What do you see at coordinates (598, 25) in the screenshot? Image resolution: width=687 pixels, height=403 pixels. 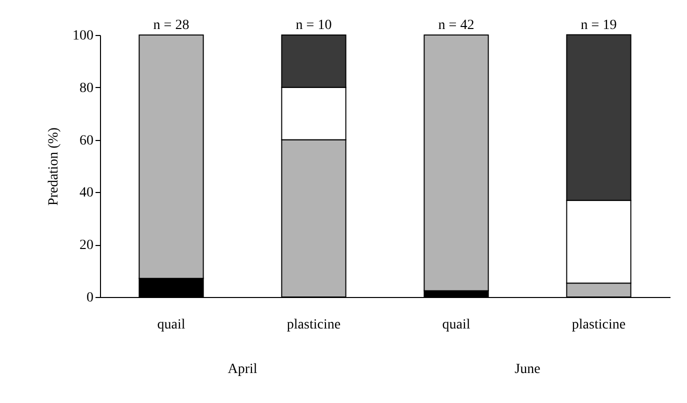 I see `text: n = 19` at bounding box center [598, 25].